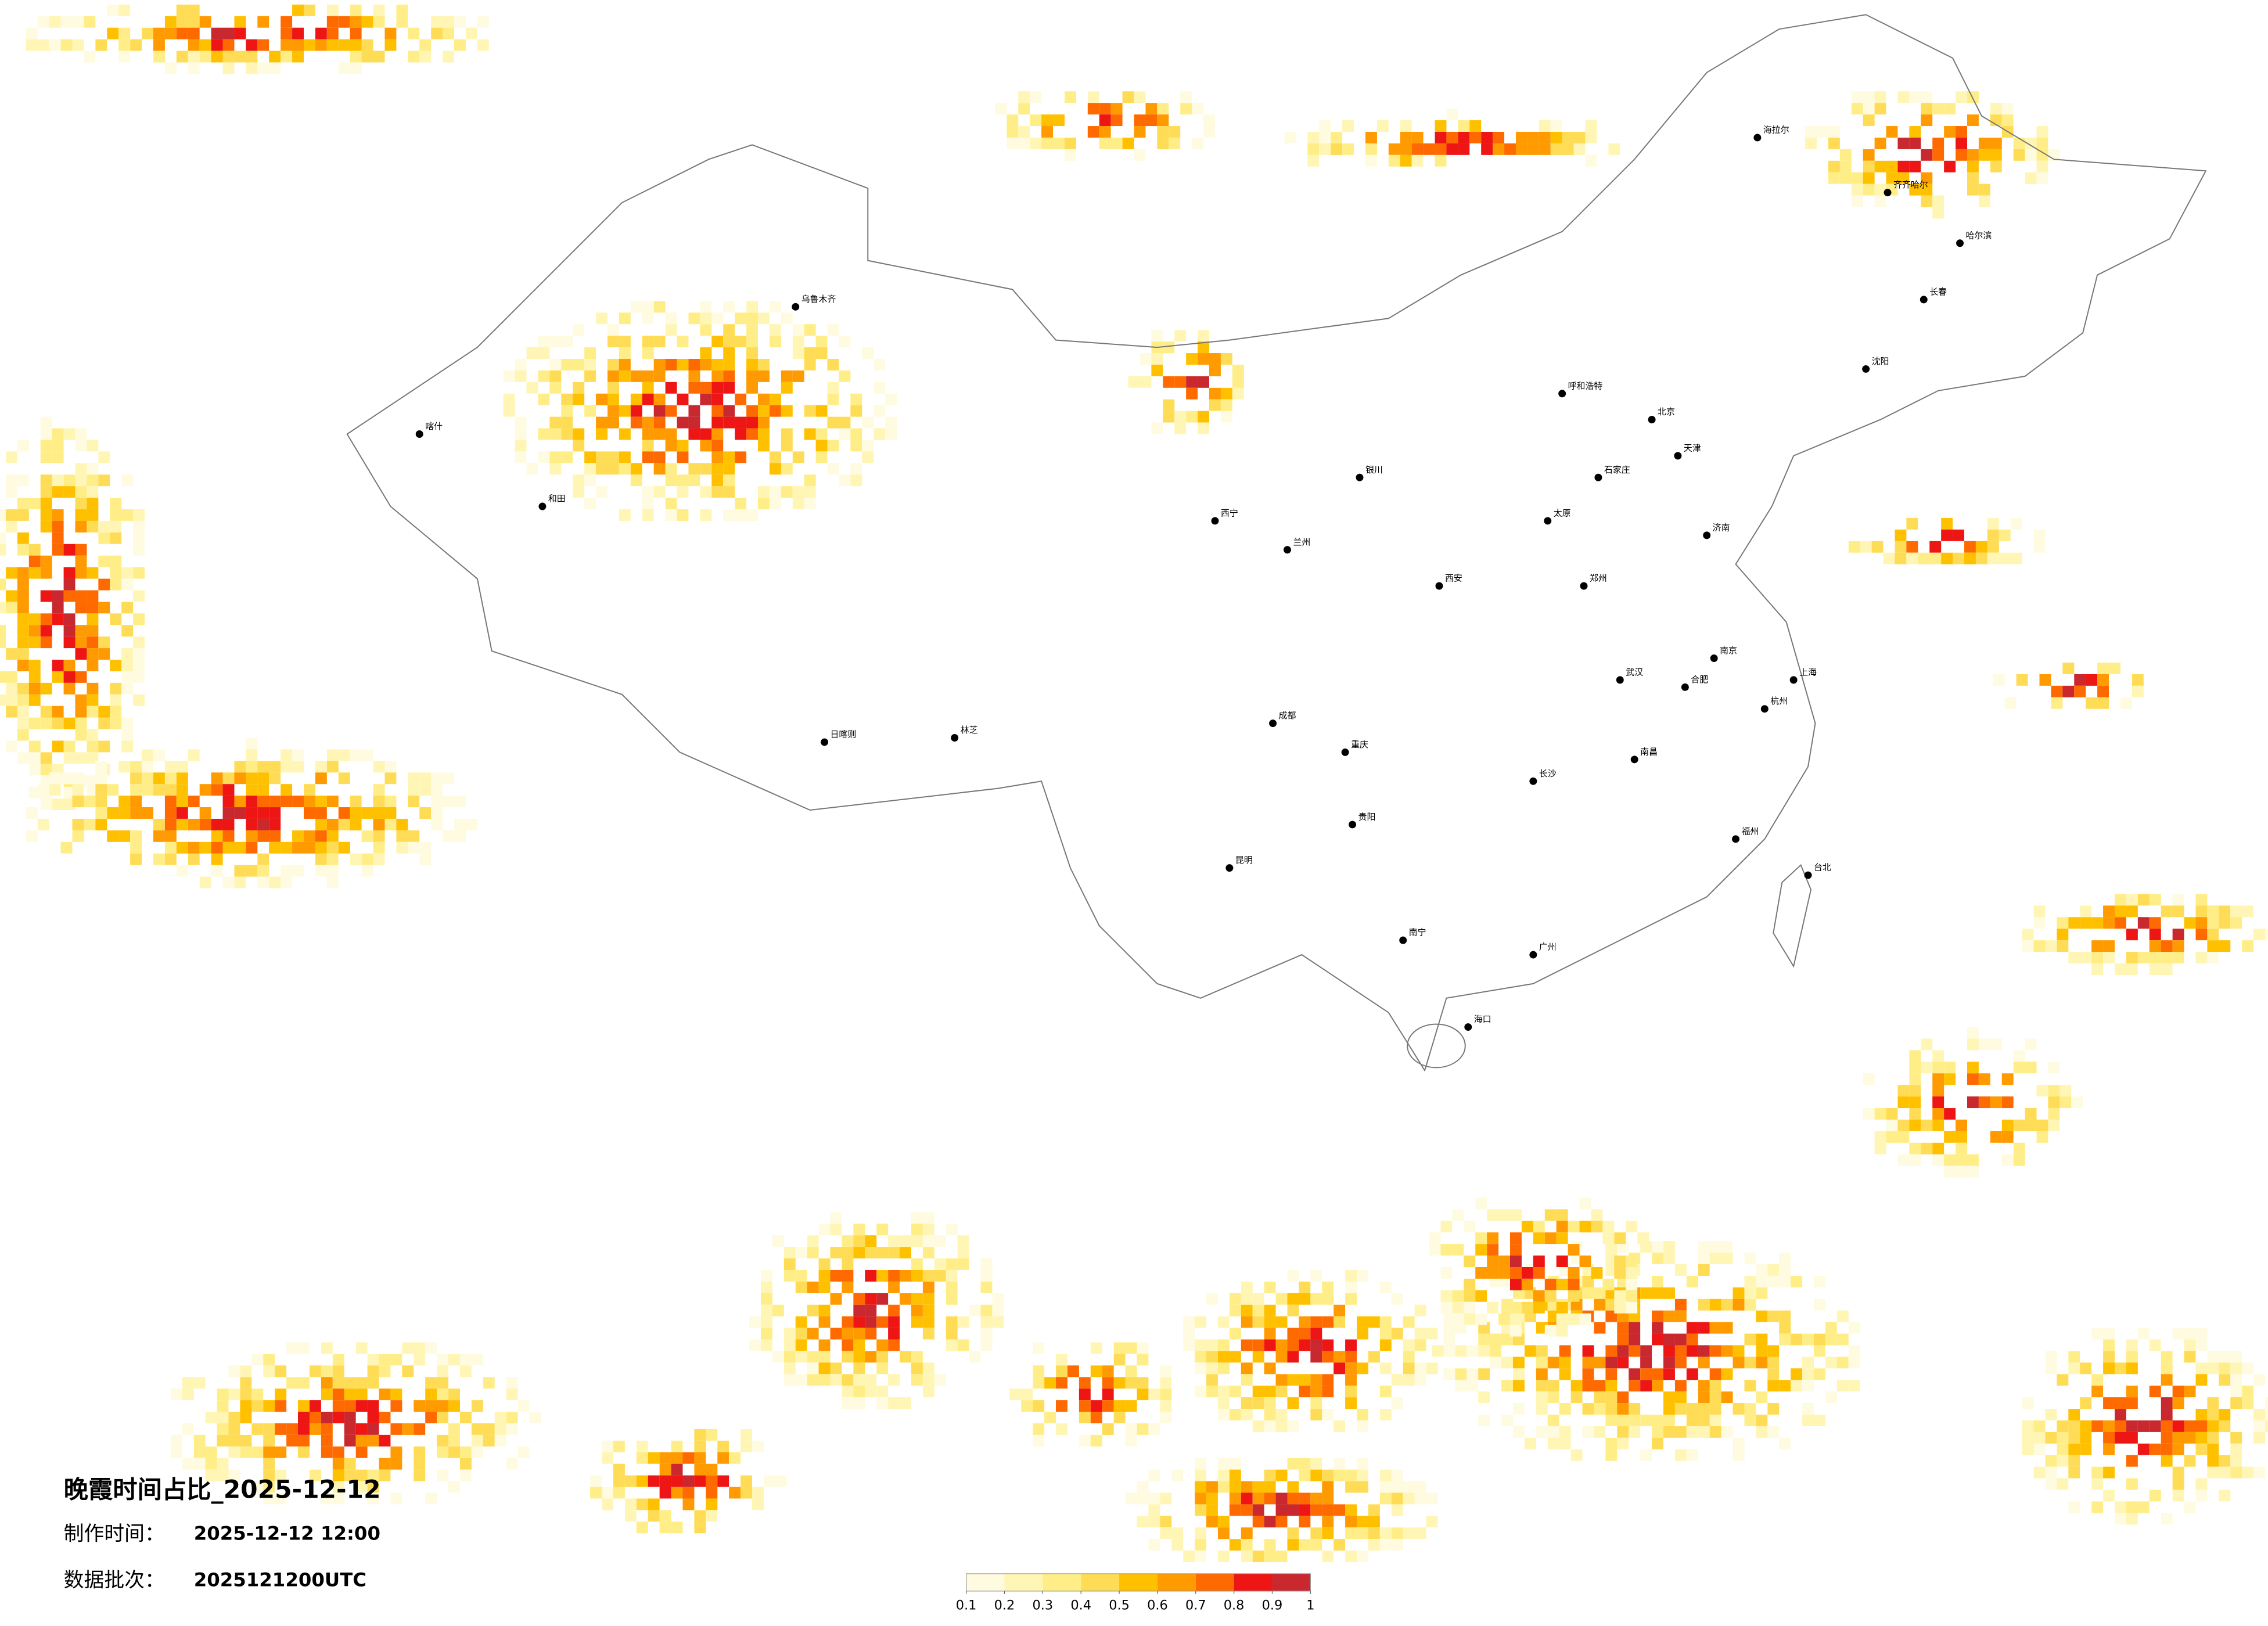  Describe the element at coordinates (1023, 1582) in the screenshot. I see `colorbar-cell` at that location.